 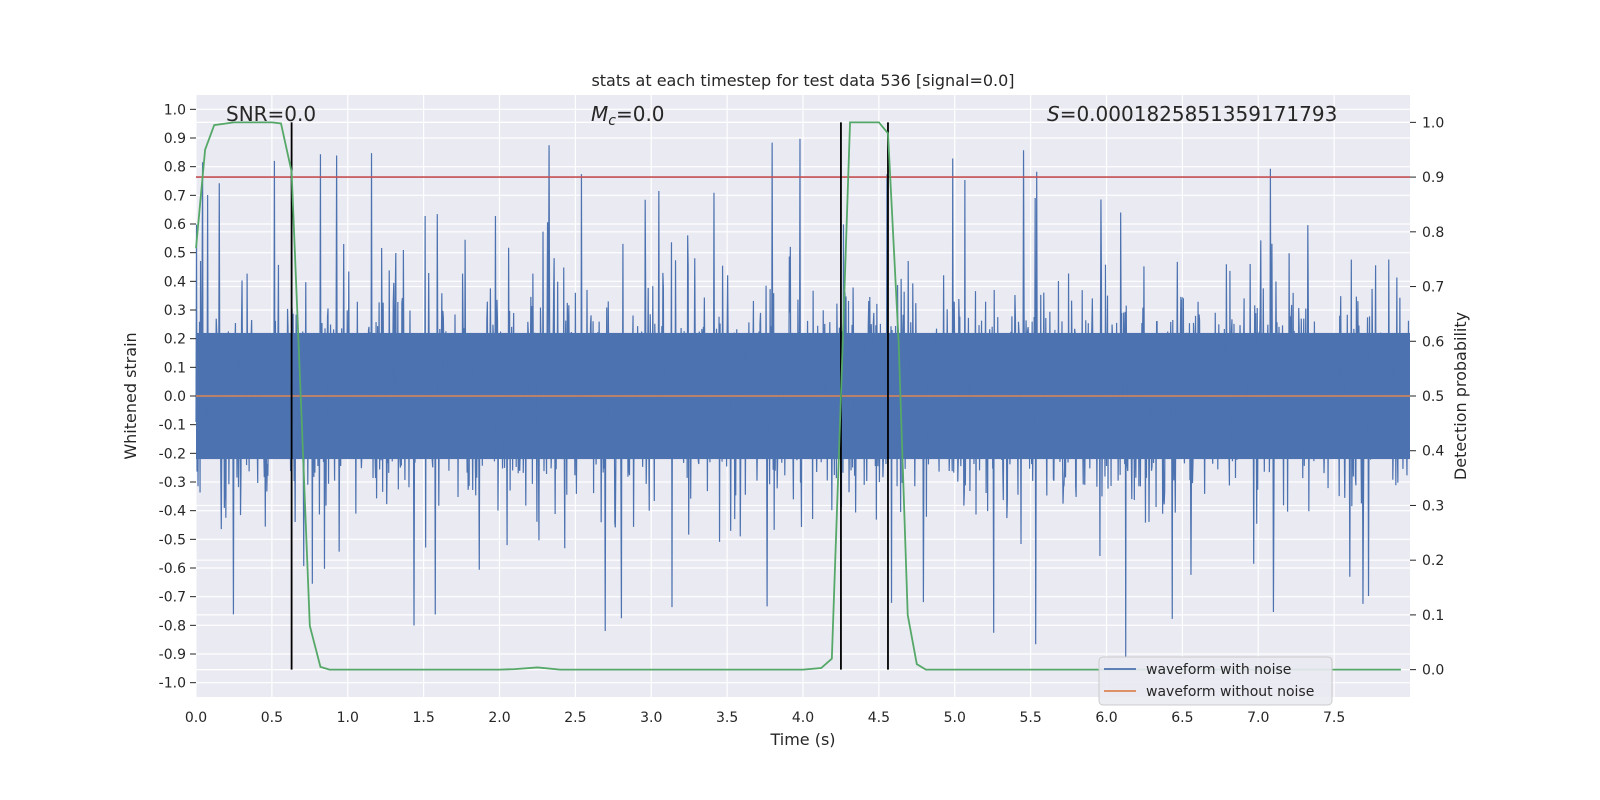 What do you see at coordinates (727, 718) in the screenshot?
I see `x-tick-label: 3.5` at bounding box center [727, 718].